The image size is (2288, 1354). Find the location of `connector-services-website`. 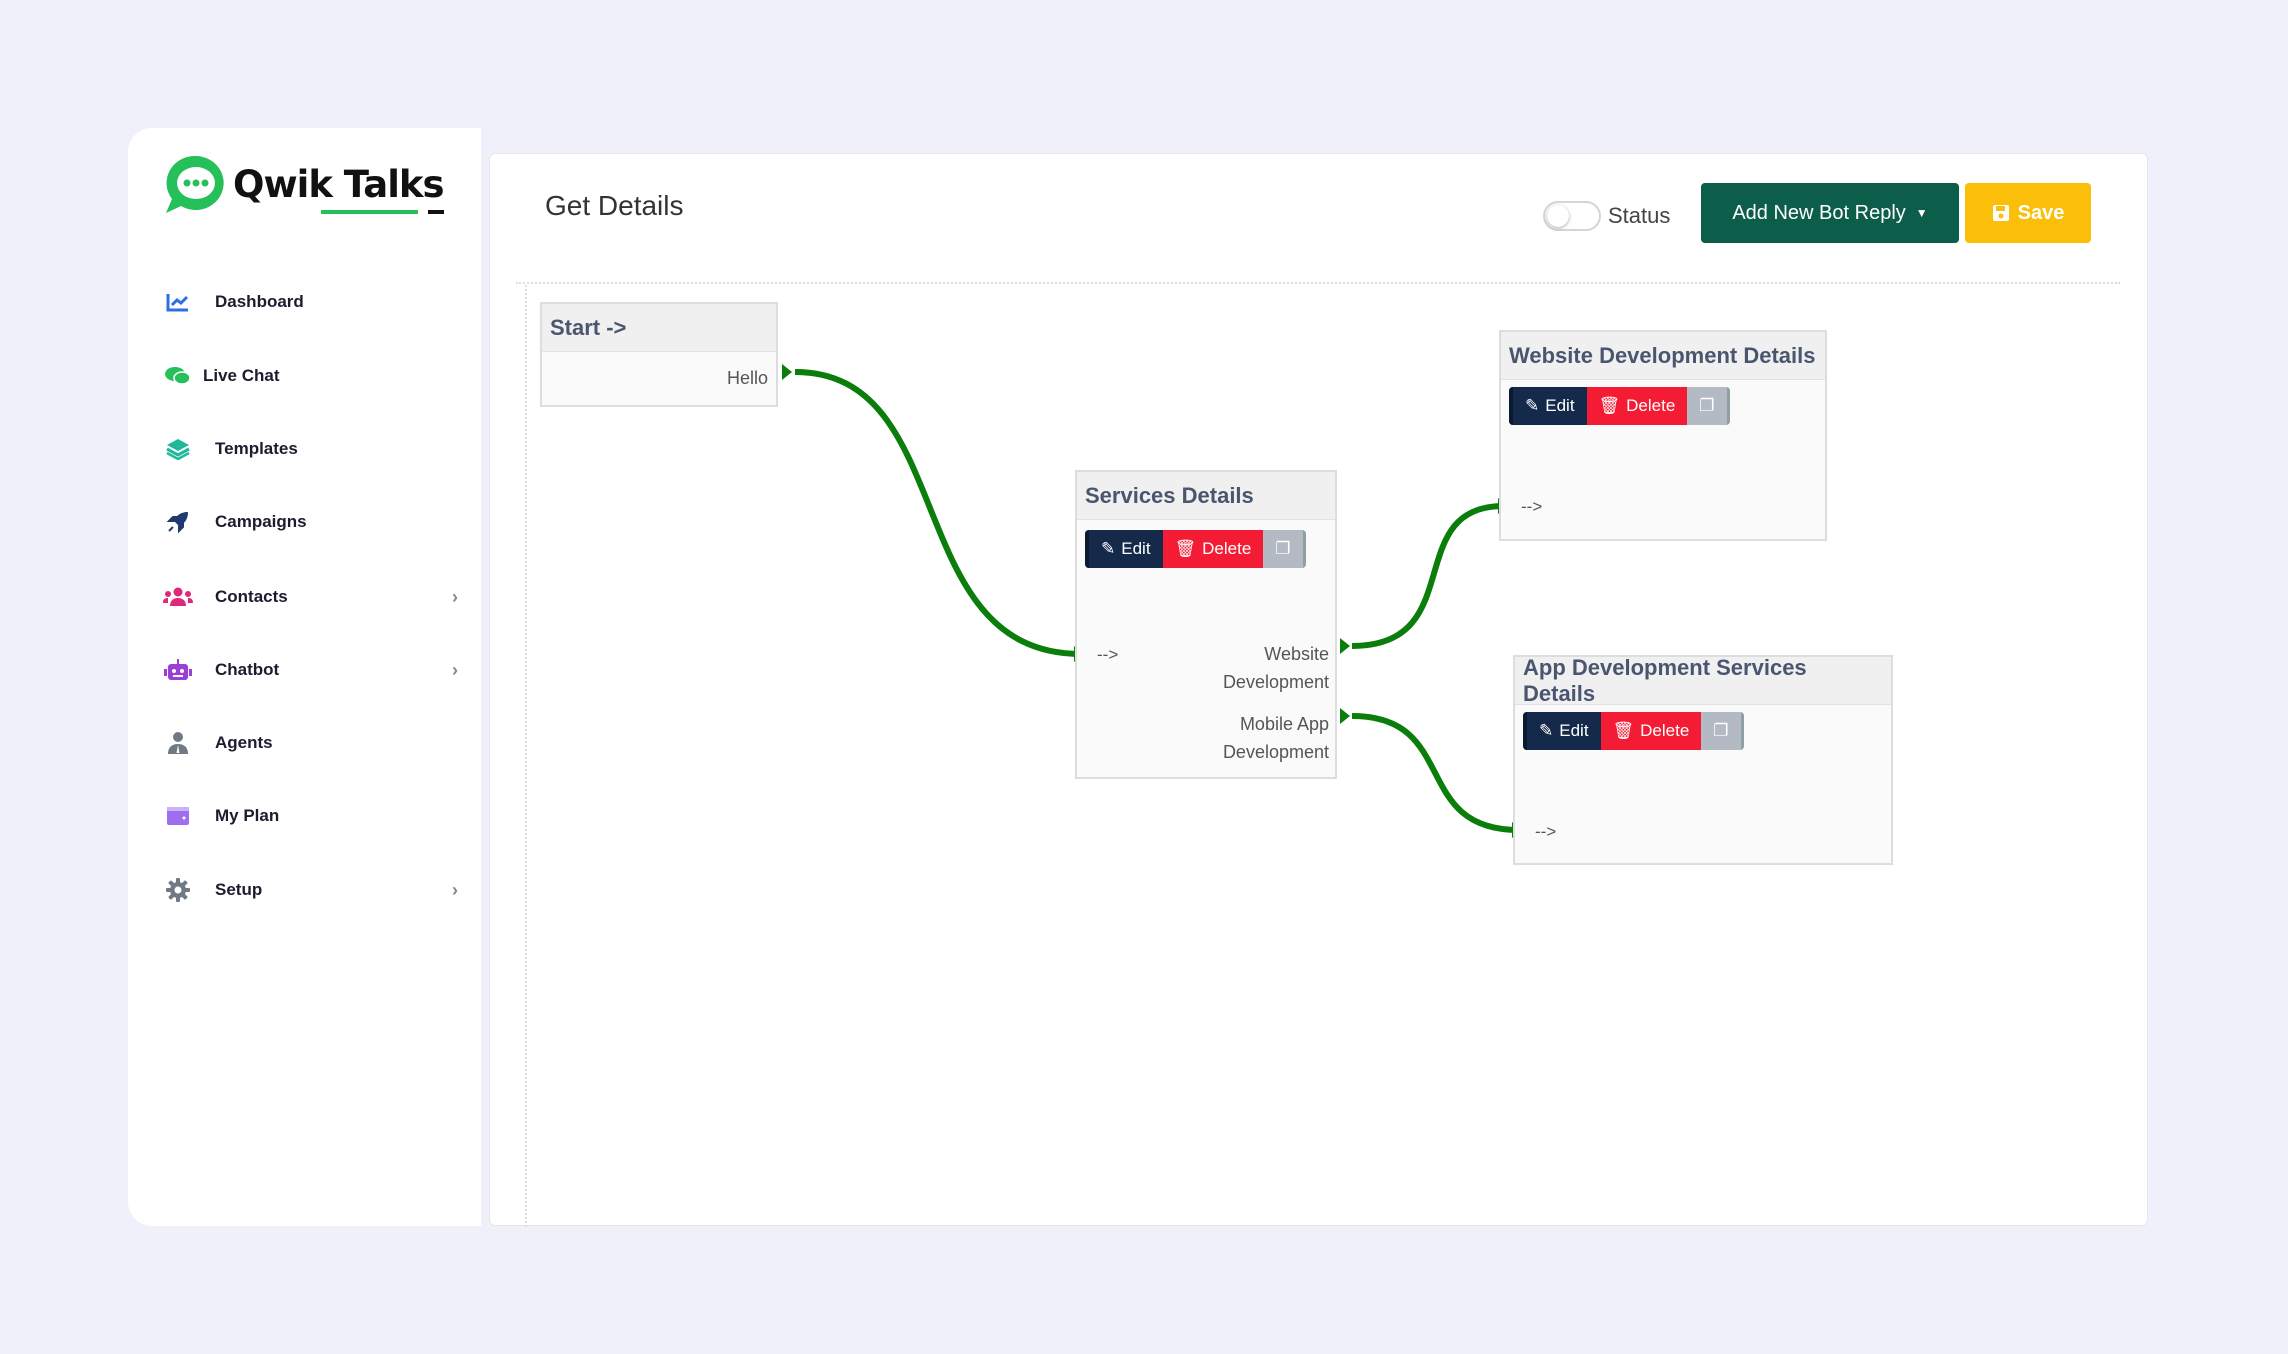

connector-services-website is located at coordinates (1428, 576).